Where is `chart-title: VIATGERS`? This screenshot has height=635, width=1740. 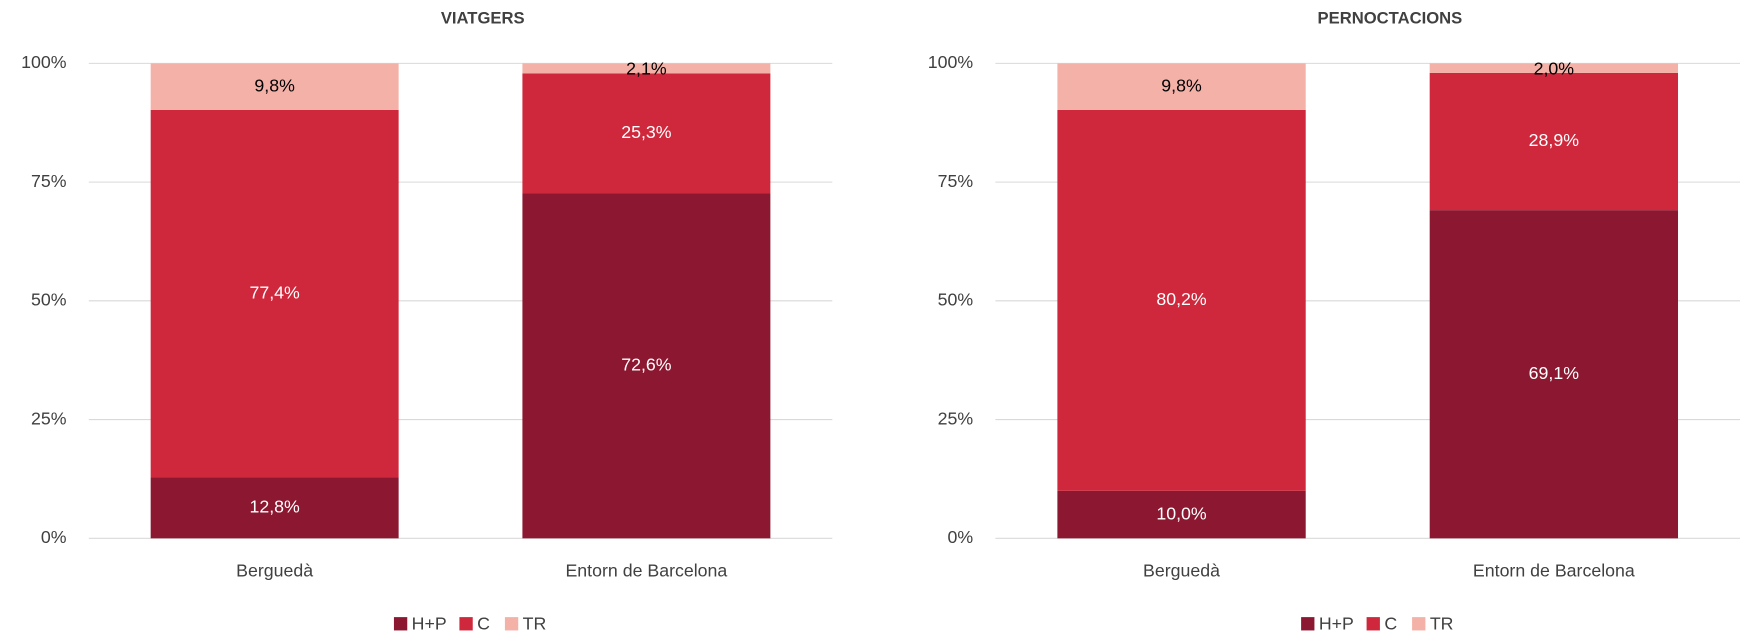 chart-title: VIATGERS is located at coordinates (483, 17).